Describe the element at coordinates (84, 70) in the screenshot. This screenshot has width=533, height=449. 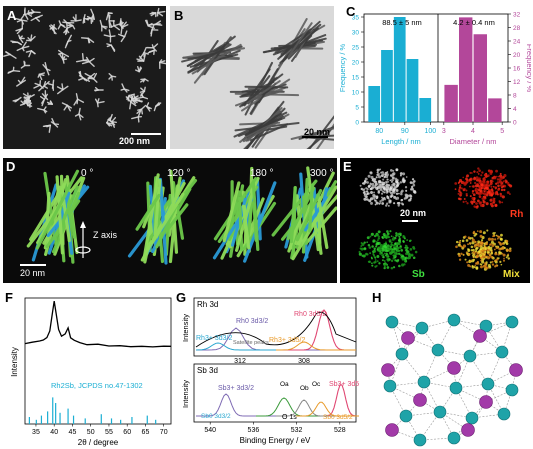
I see `sem-nanoparticles` at that location.